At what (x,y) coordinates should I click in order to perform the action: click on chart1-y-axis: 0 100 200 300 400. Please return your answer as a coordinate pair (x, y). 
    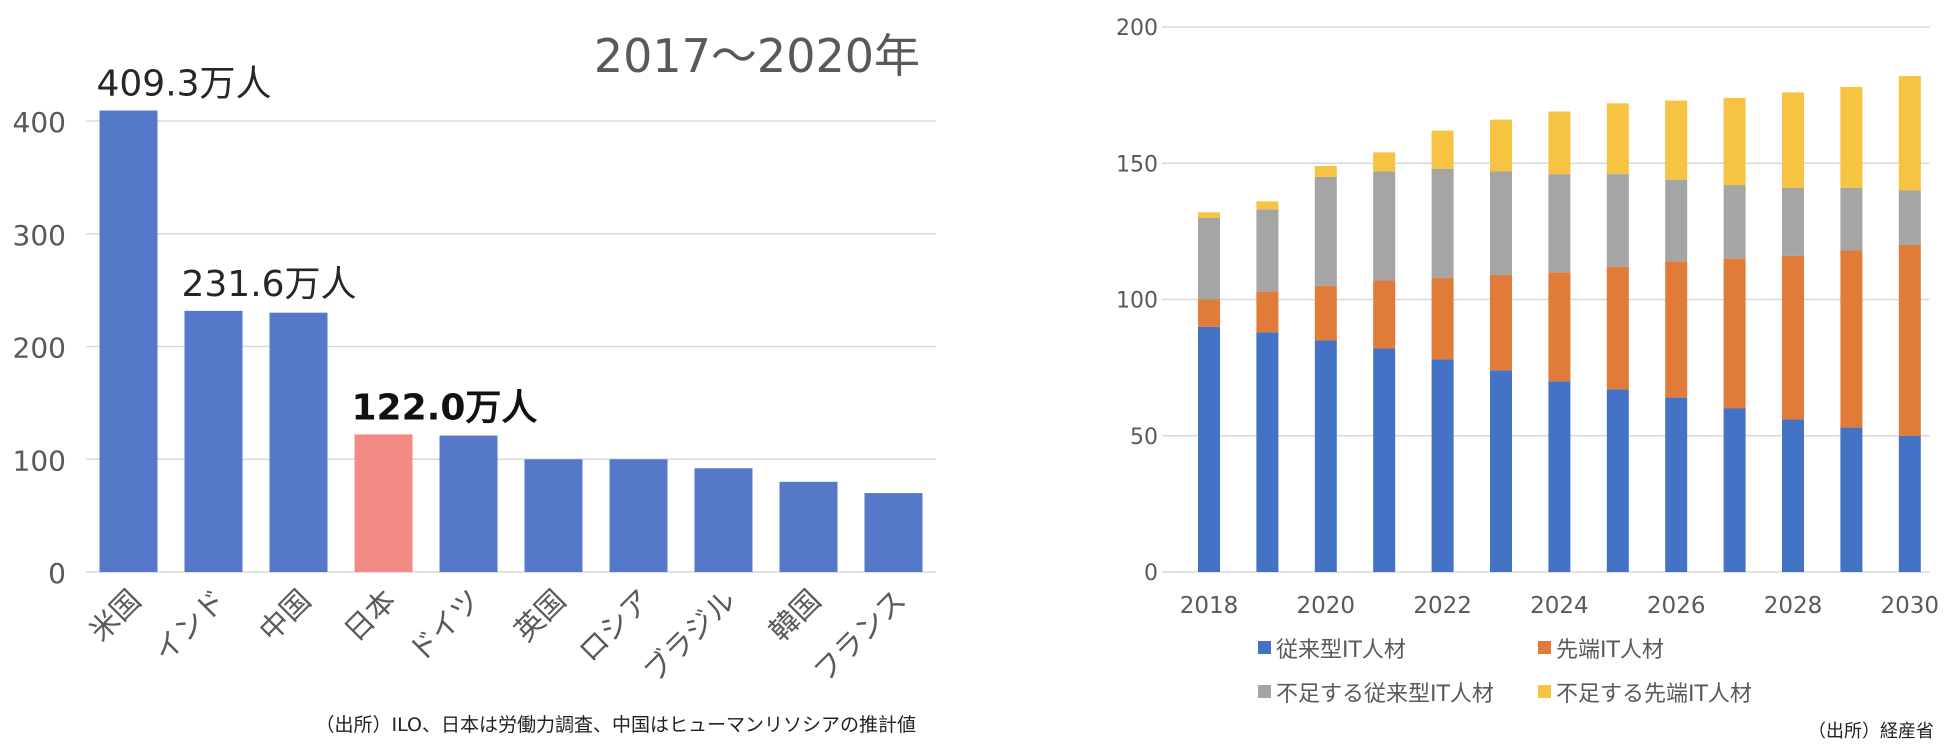
    Looking at the image, I should click on (39, 348).